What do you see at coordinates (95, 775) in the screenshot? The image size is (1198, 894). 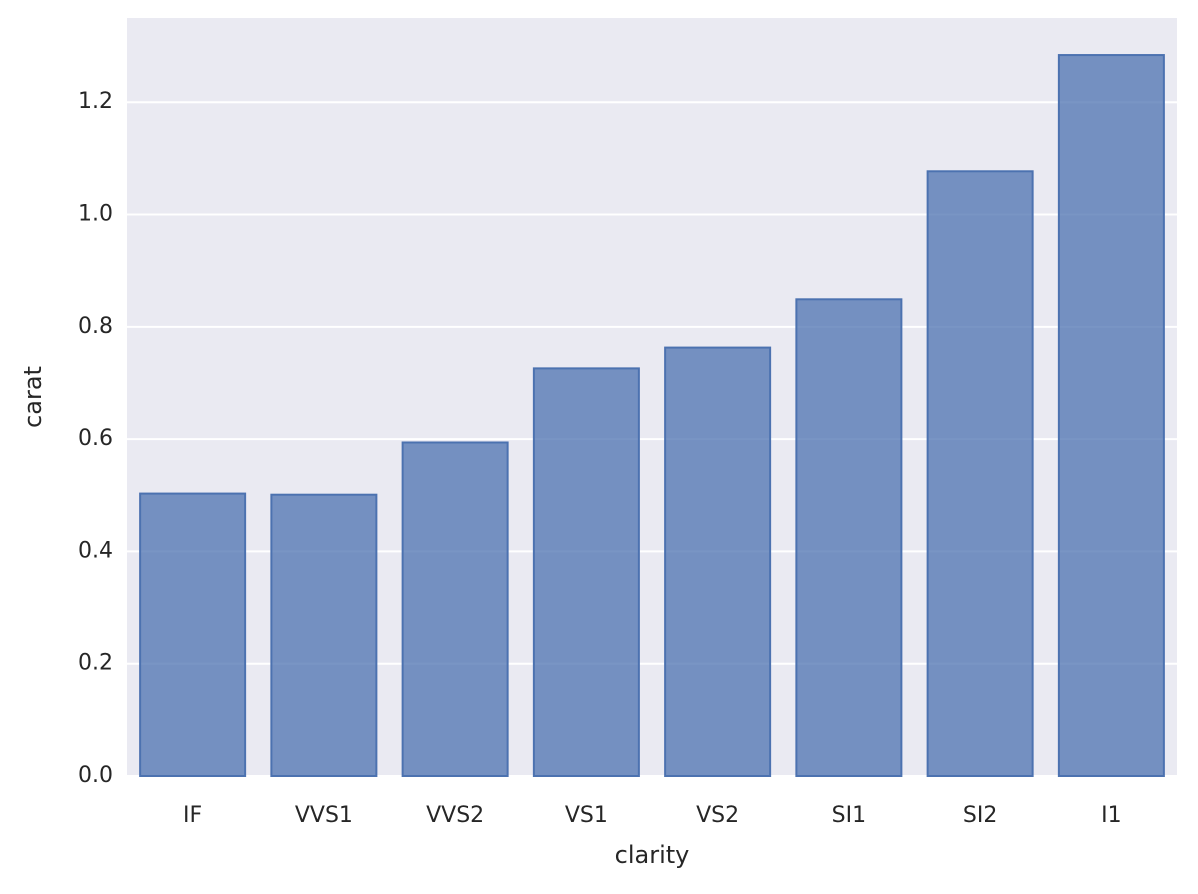 I see `y-tick-label: 0.0` at bounding box center [95, 775].